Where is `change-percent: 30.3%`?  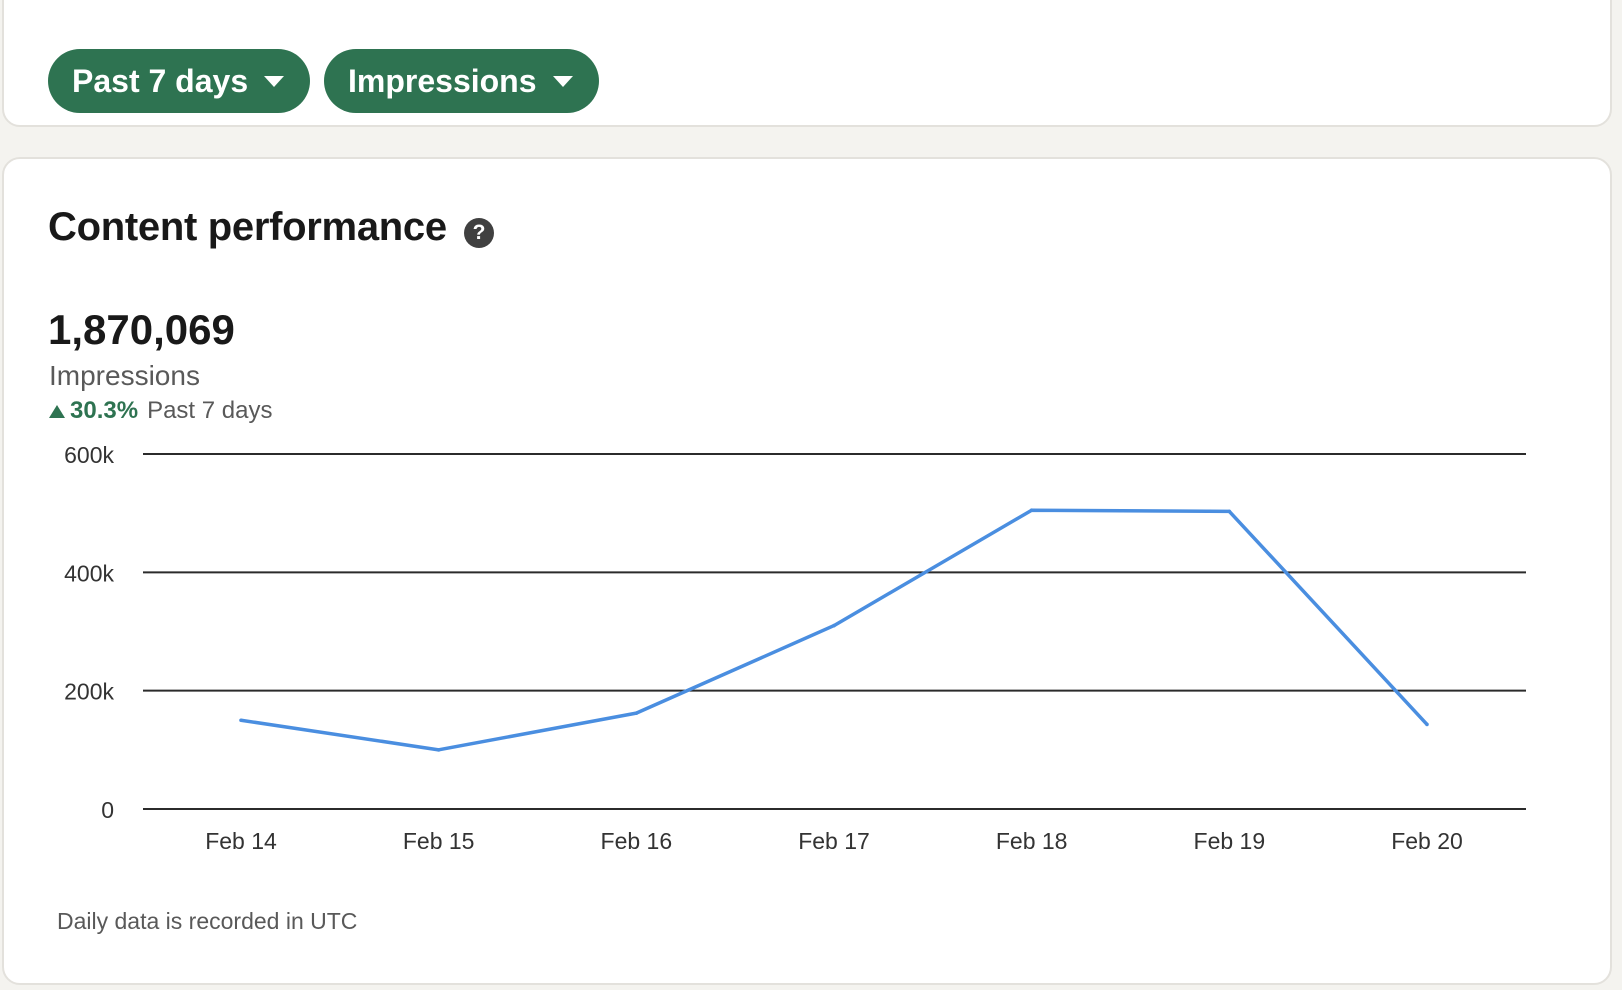
change-percent: 30.3% is located at coordinates (104, 410).